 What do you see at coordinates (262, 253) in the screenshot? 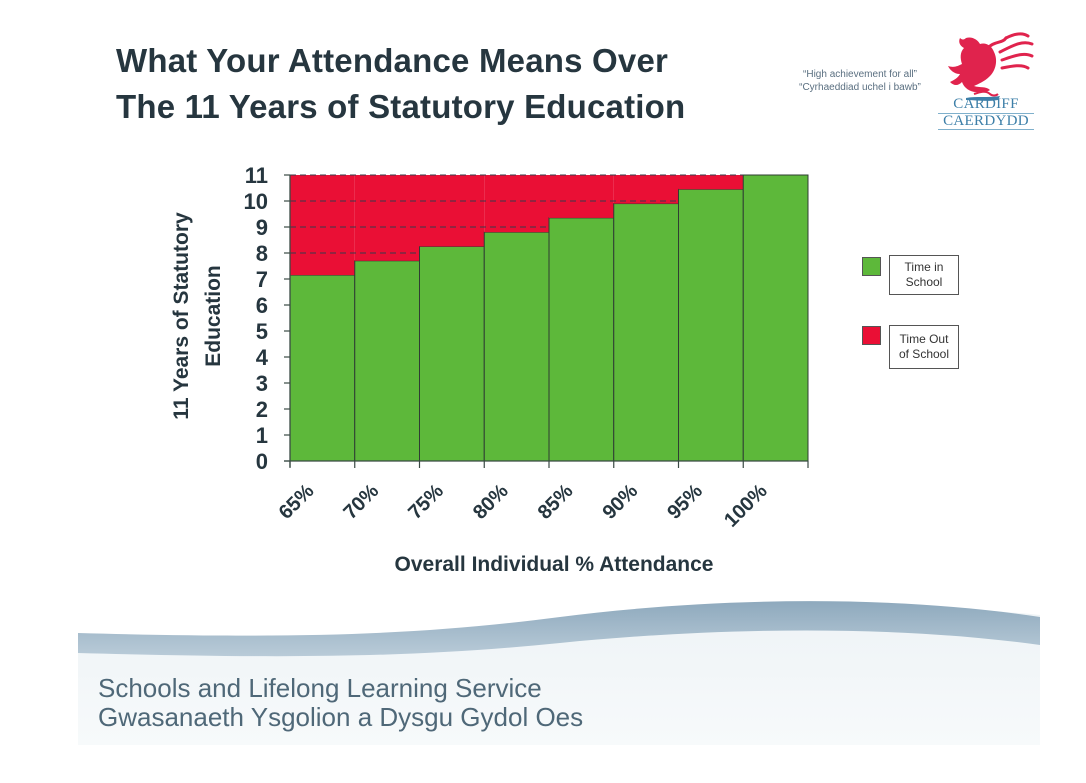
I see `y-tick-label: 8` at bounding box center [262, 253].